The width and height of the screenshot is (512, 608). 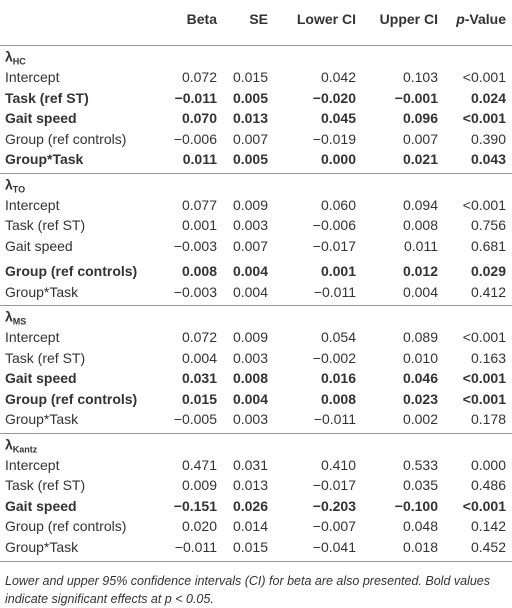 What do you see at coordinates (488, 291) in the screenshot?
I see `cell-value: 0.412` at bounding box center [488, 291].